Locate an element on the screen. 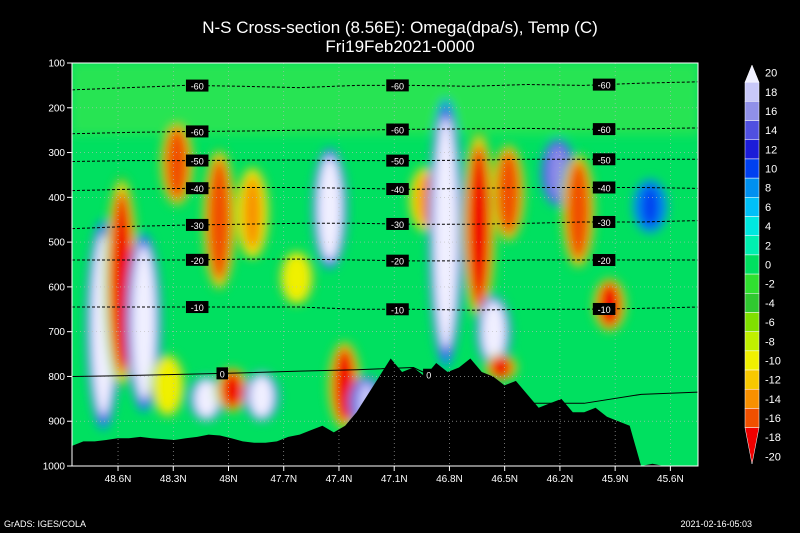  colorbar-label-0: 20 is located at coordinates (771, 74).